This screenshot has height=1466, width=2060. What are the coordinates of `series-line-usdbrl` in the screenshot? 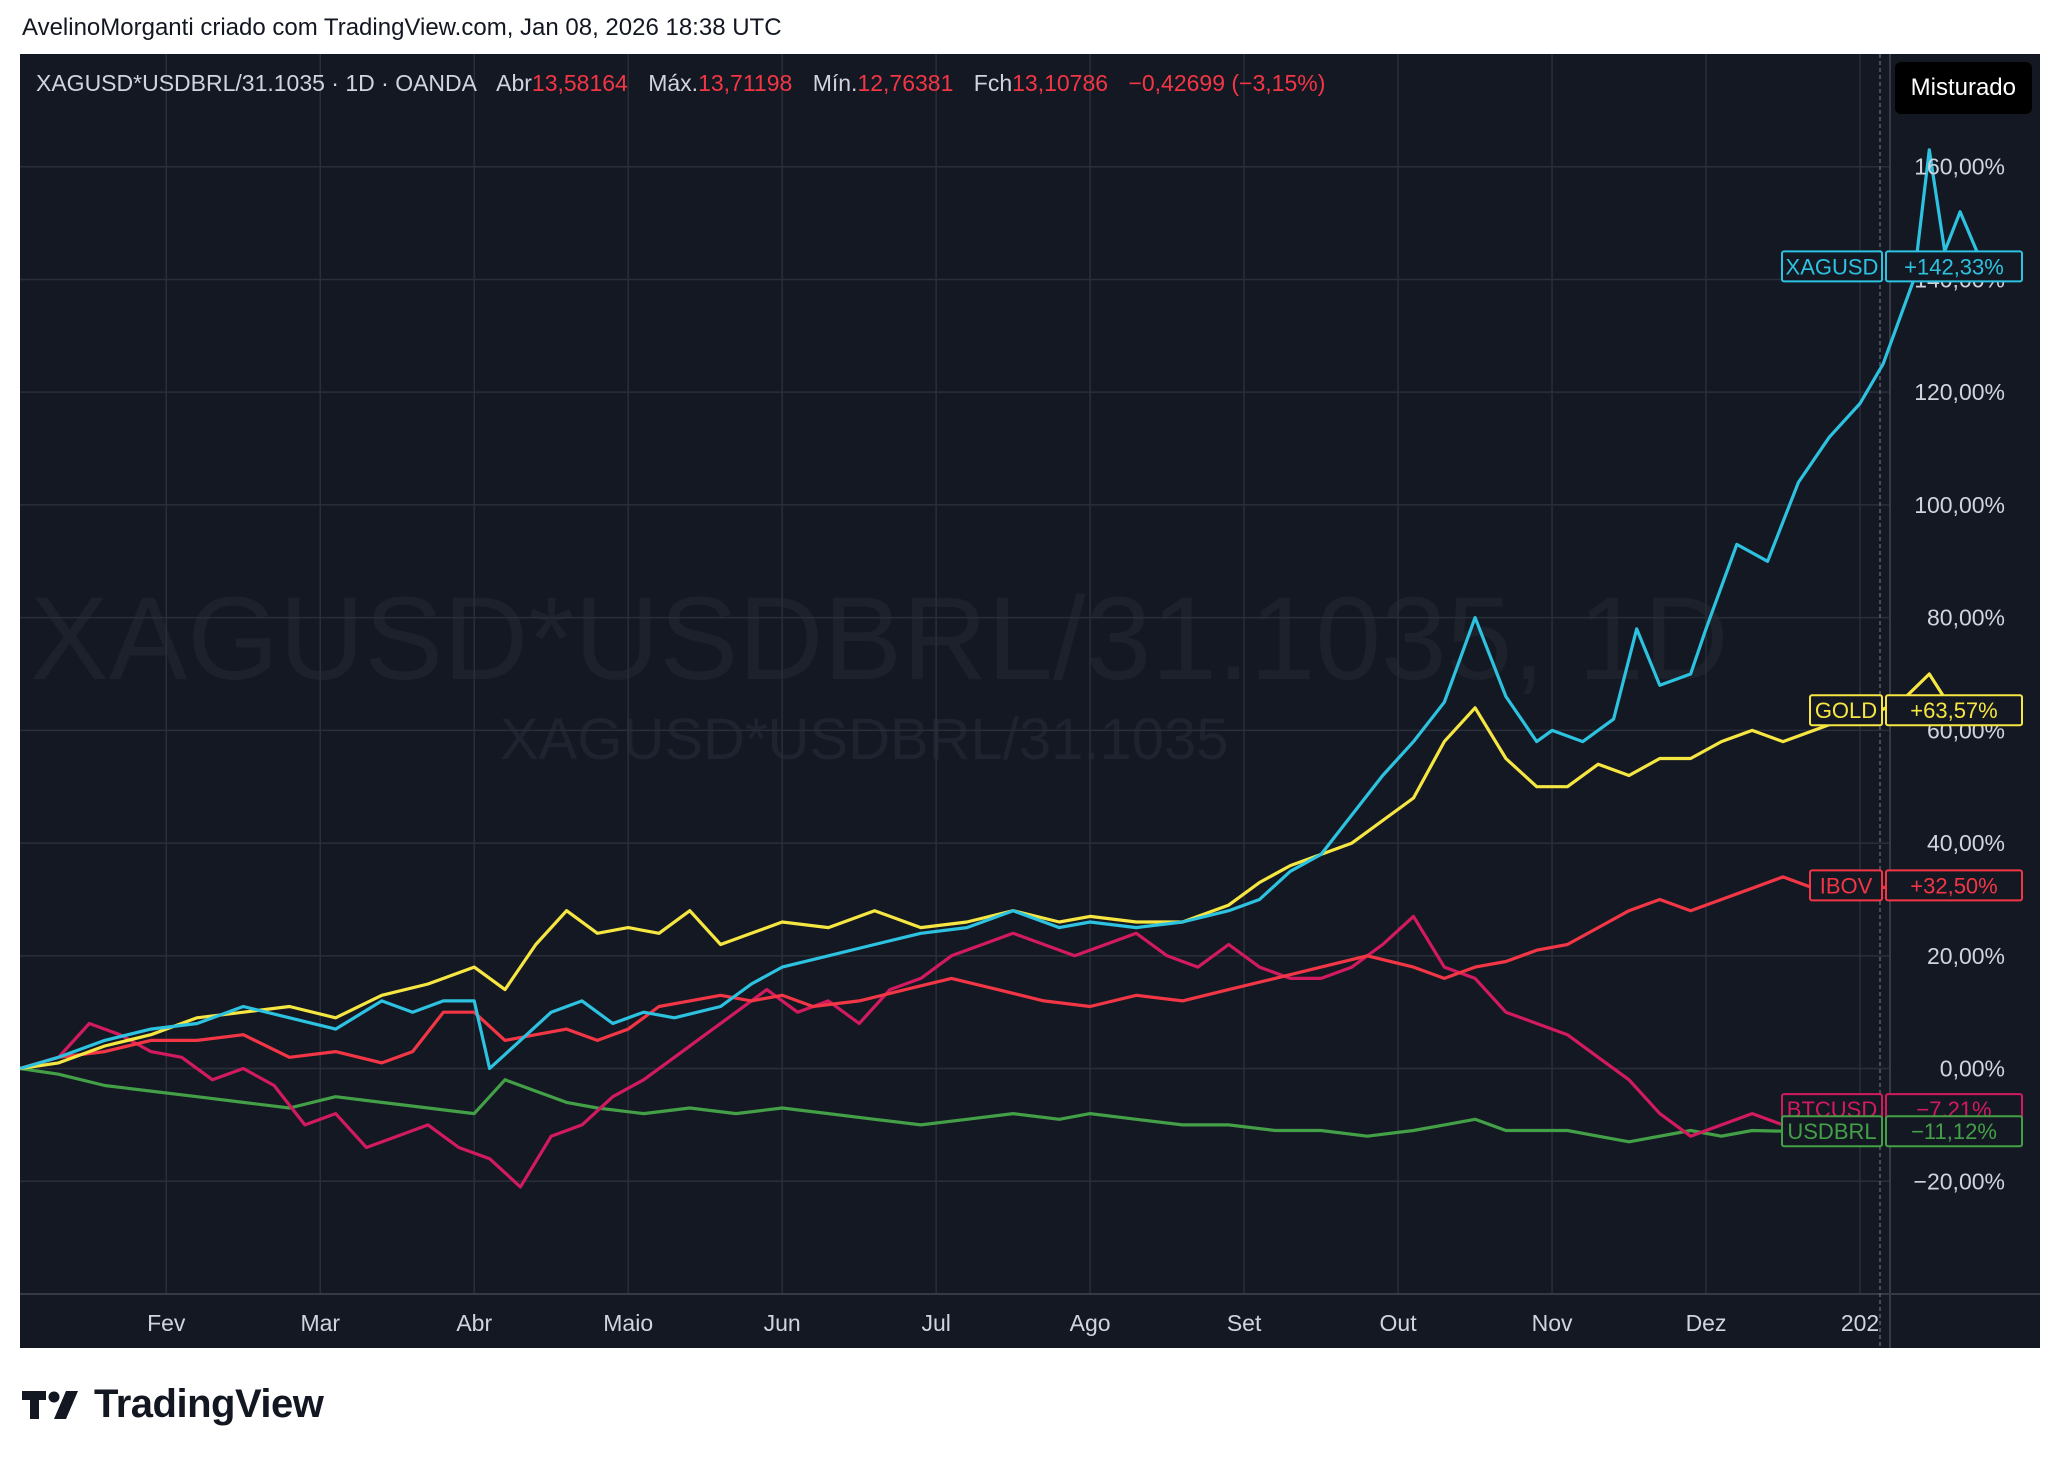 It's located at (902, 1105).